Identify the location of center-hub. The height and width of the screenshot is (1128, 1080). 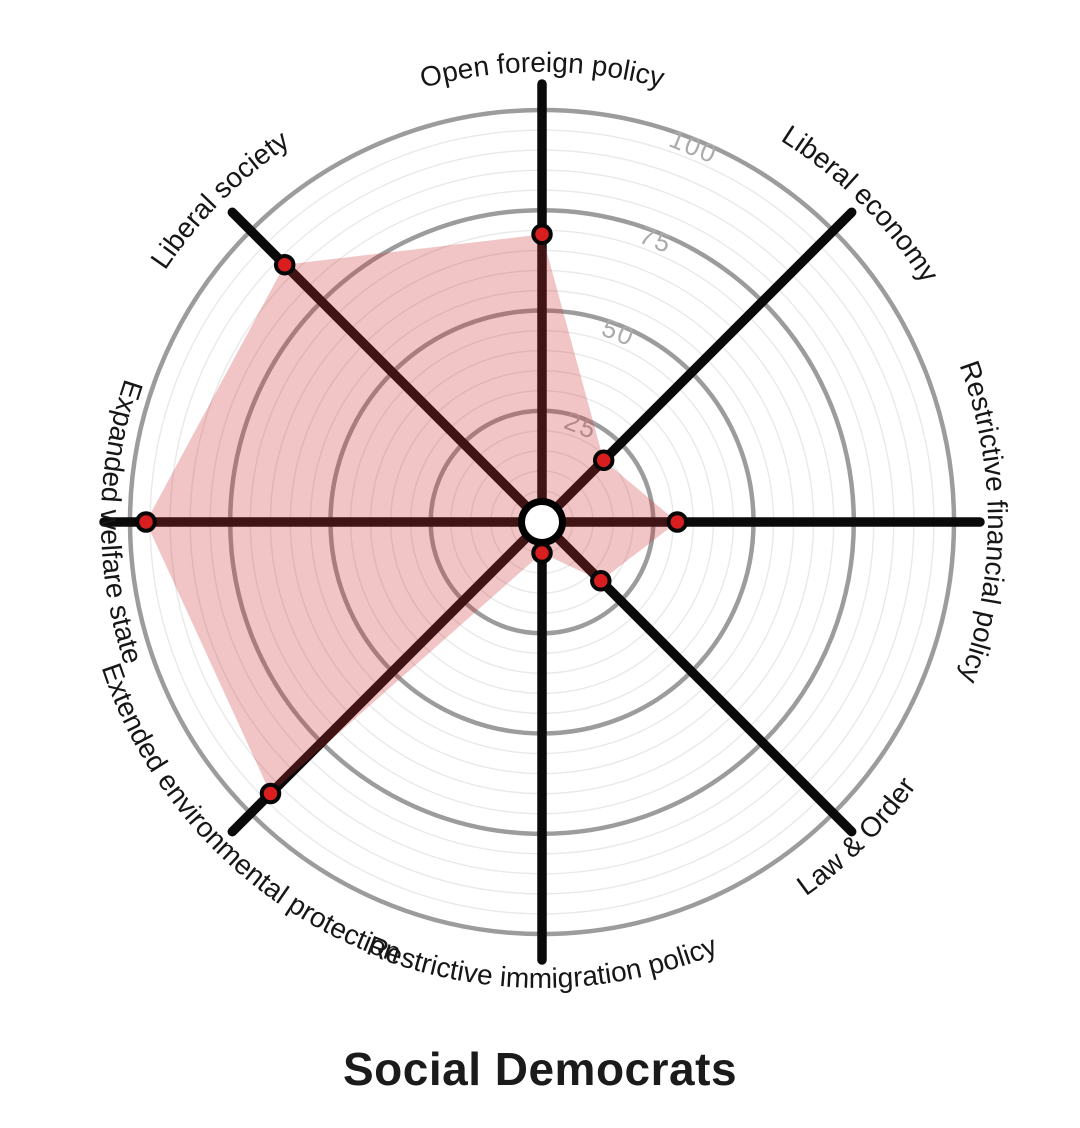
(542, 522).